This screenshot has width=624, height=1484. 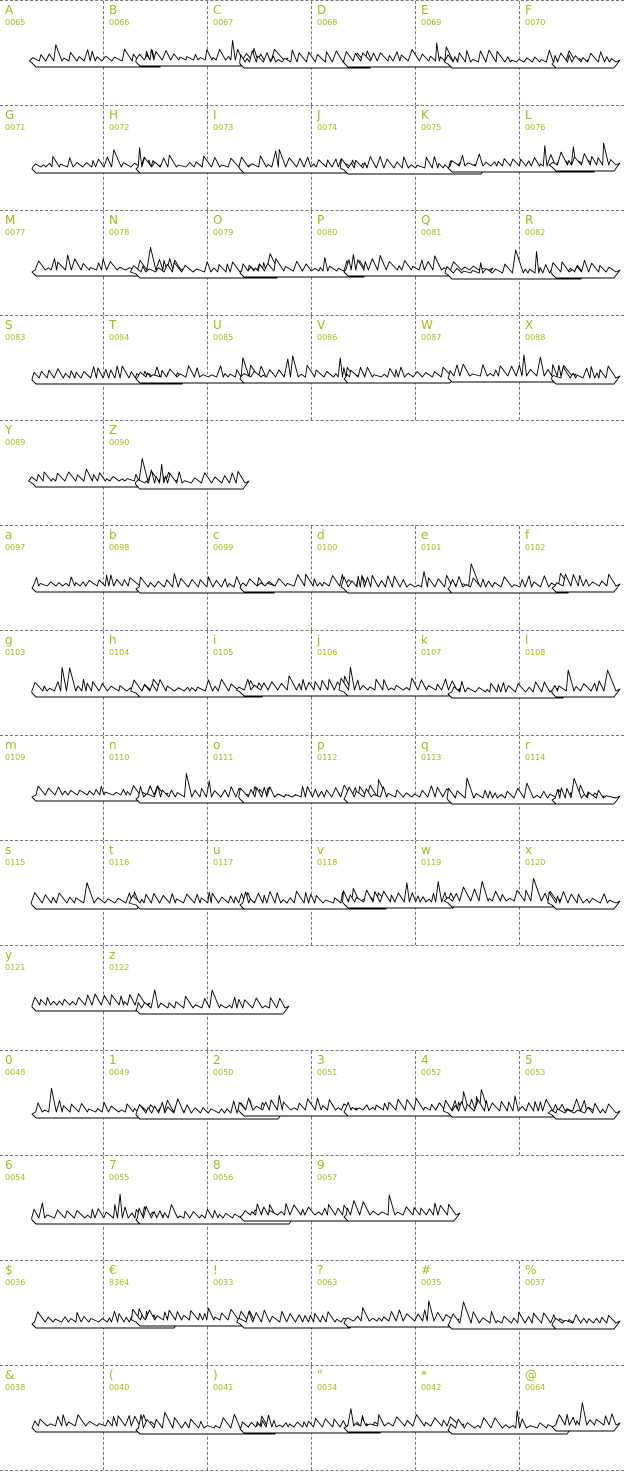 What do you see at coordinates (119, 547) in the screenshot?
I see `glyph-codepoint: 0098` at bounding box center [119, 547].